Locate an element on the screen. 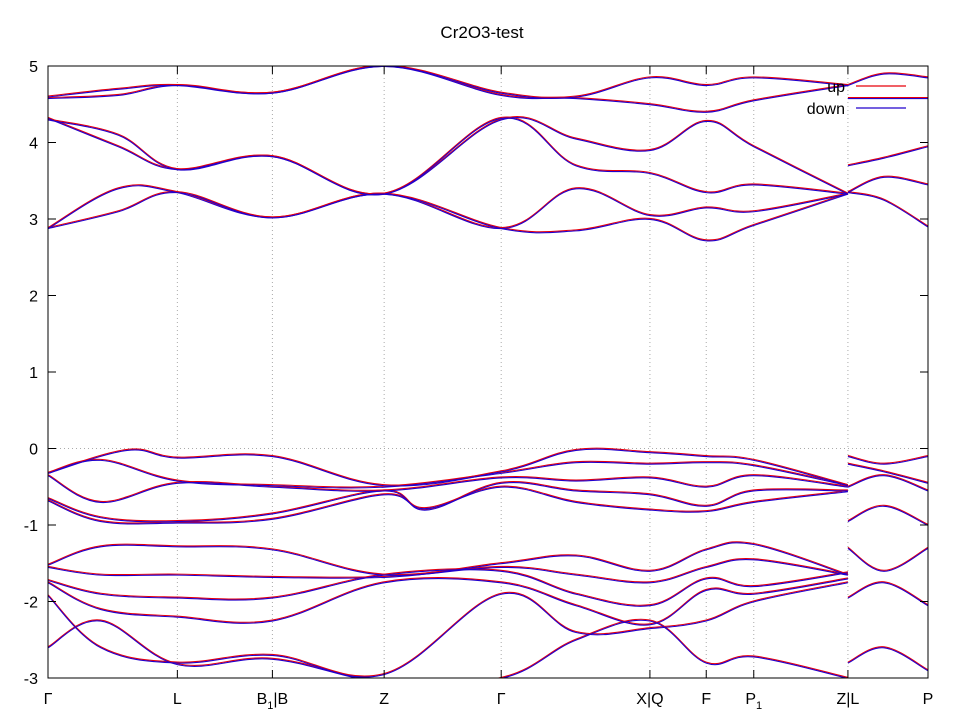 The width and height of the screenshot is (960, 720). chart-title: Cr2O3-test is located at coordinates (481, 32).